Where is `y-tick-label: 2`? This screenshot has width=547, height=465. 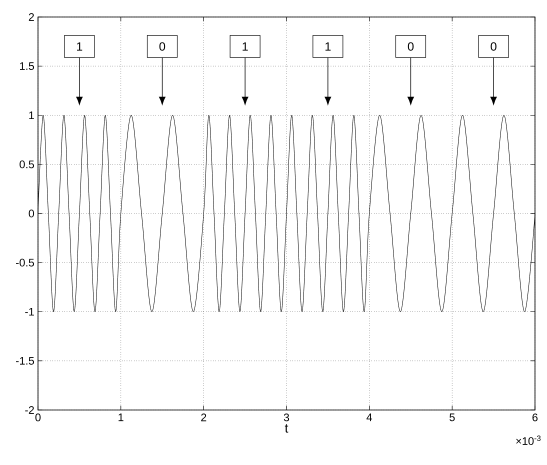 y-tick-label: 2 is located at coordinates (31, 17).